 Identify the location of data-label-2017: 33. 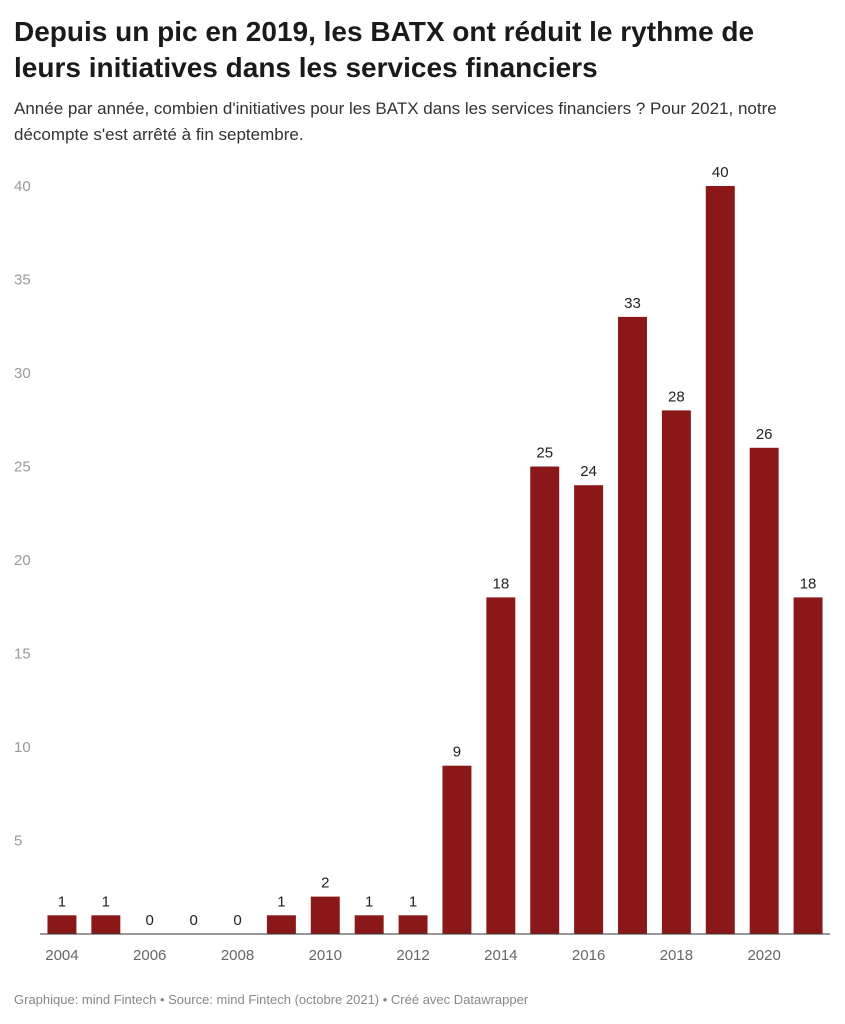
(632, 303).